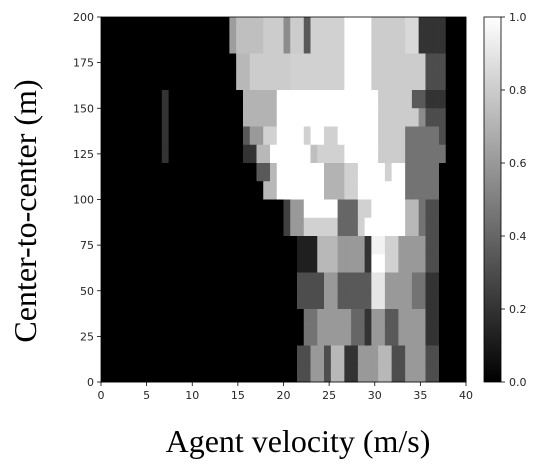 The height and width of the screenshot is (470, 552). I want to click on y-axis-title: Center-to-center (m), so click(25, 210).